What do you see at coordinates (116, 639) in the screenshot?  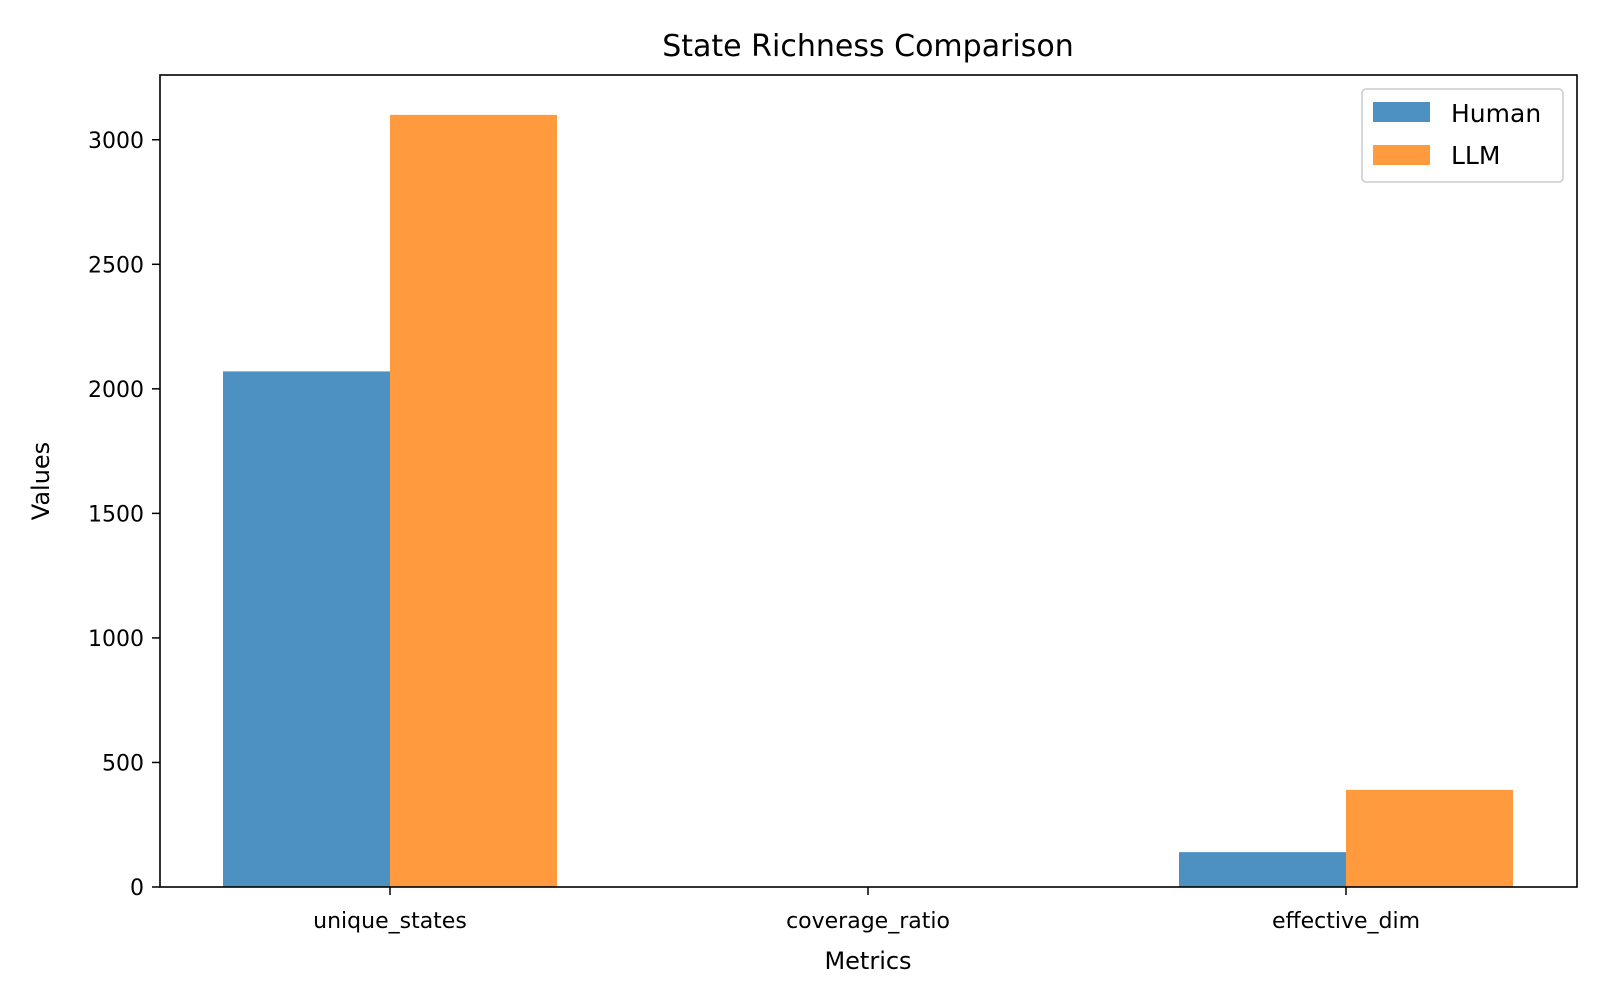 I see `y-tick-label: 1000` at bounding box center [116, 639].